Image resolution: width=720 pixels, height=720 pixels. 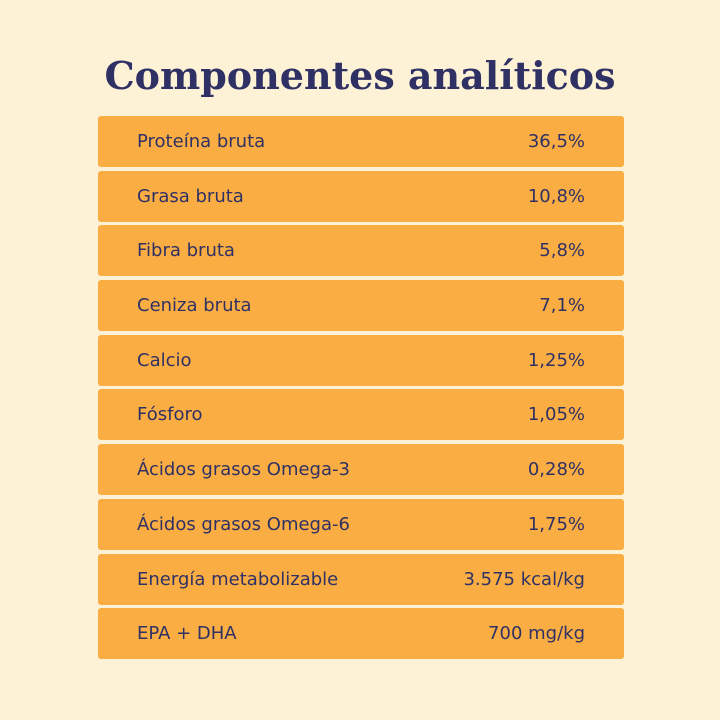 What do you see at coordinates (238, 579) in the screenshot?
I see `row-label: Energía metabolizable` at bounding box center [238, 579].